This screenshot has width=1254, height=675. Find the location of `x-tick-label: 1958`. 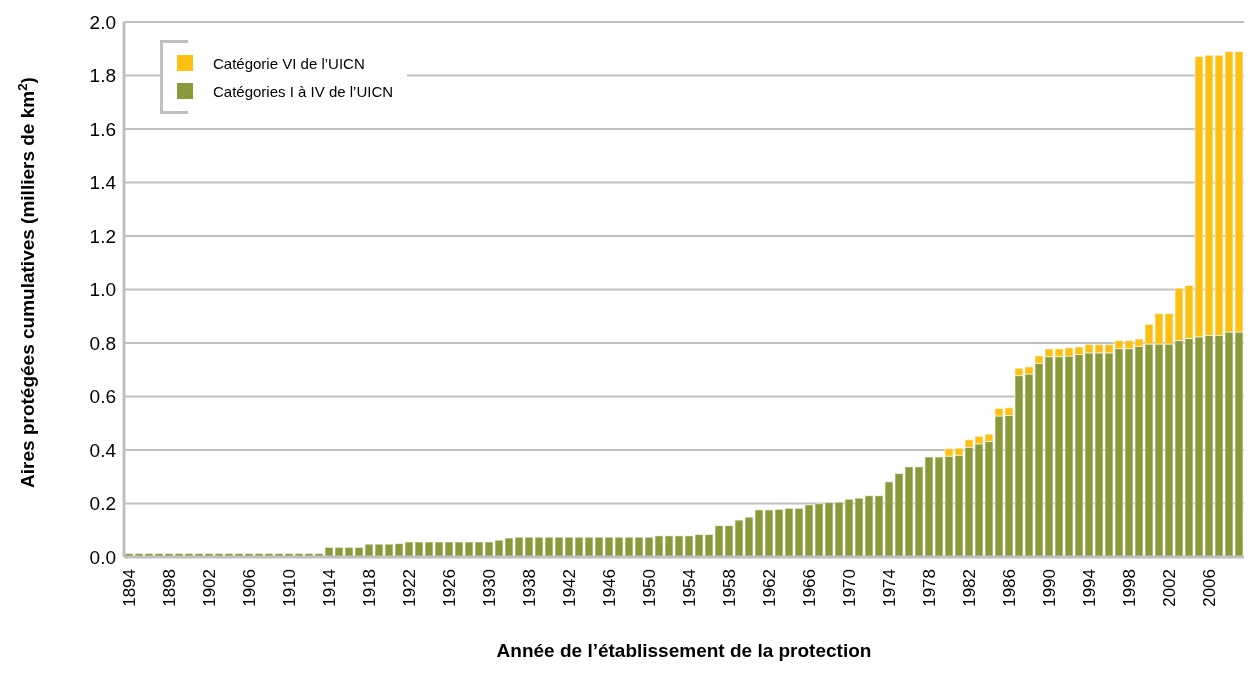

x-tick-label: 1958 is located at coordinates (729, 588).